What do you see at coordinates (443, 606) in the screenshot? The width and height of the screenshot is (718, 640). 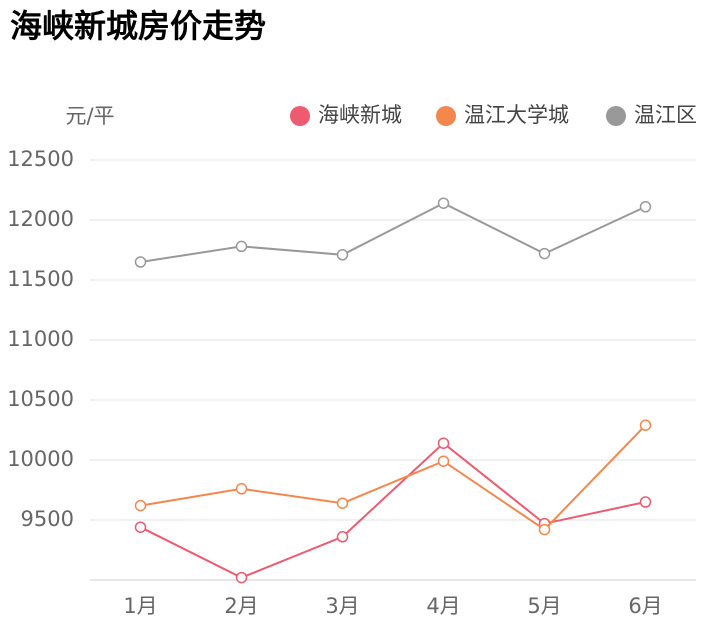 I see `x-tick-label: 4月` at bounding box center [443, 606].